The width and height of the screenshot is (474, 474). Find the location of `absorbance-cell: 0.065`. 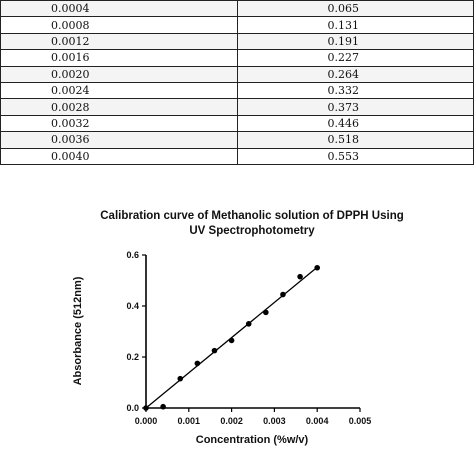

absorbance-cell: 0.065 is located at coordinates (355, 9).